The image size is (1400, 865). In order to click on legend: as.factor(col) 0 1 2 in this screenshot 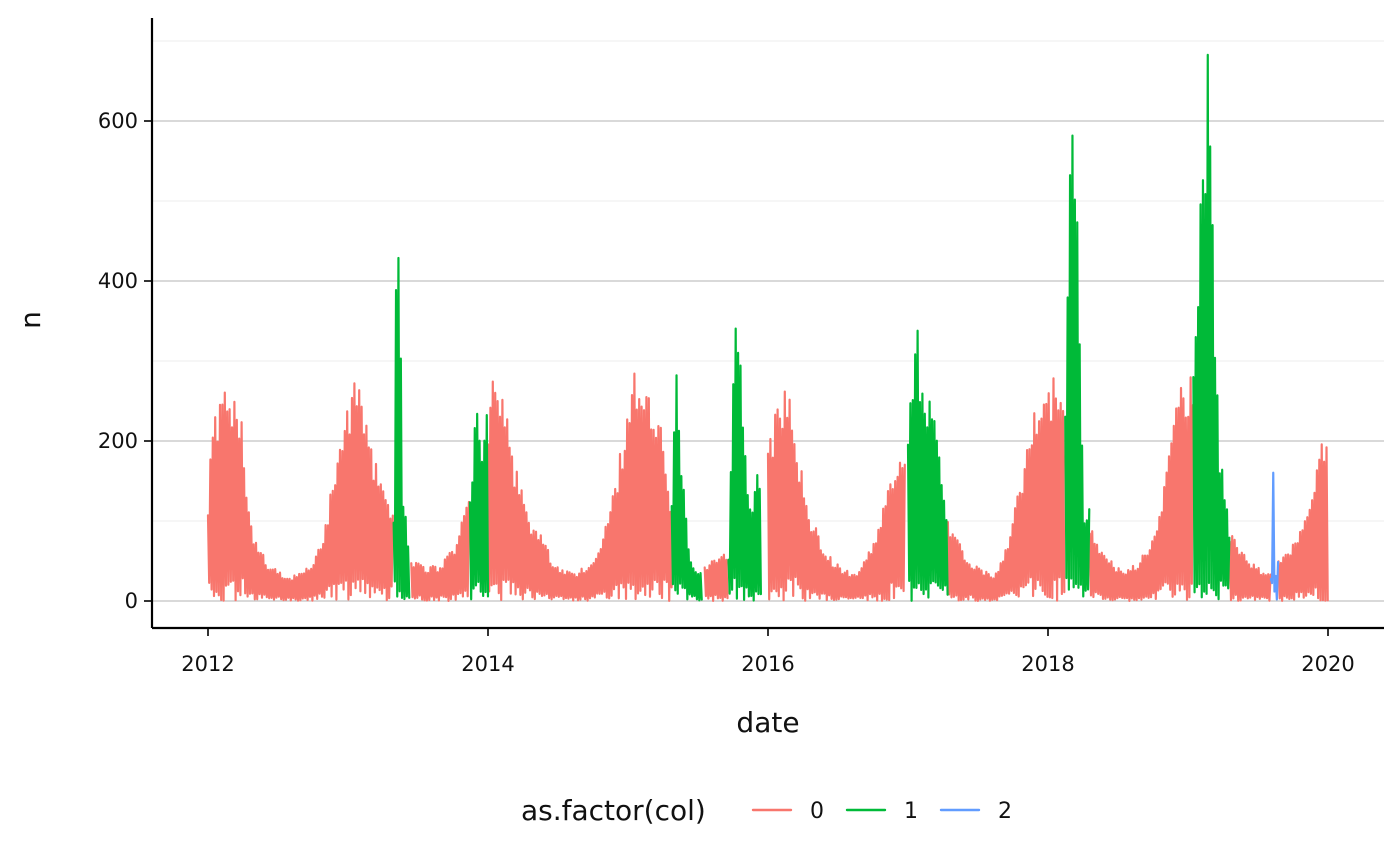, I will do `click(766, 810)`.